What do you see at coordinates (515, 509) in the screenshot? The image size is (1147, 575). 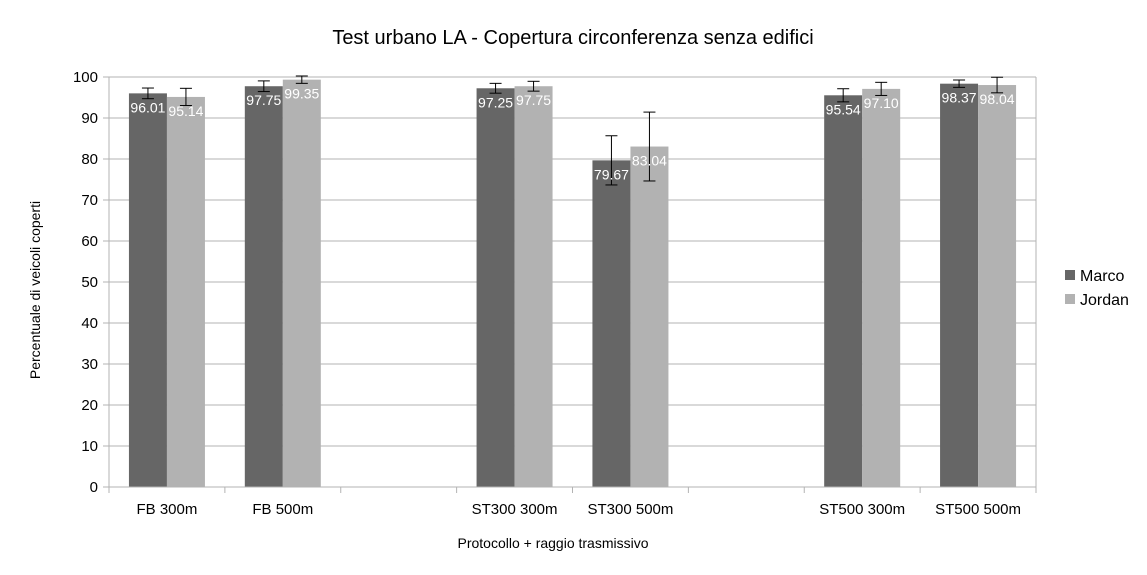 I see `x-tick-label: ST300 300m` at bounding box center [515, 509].